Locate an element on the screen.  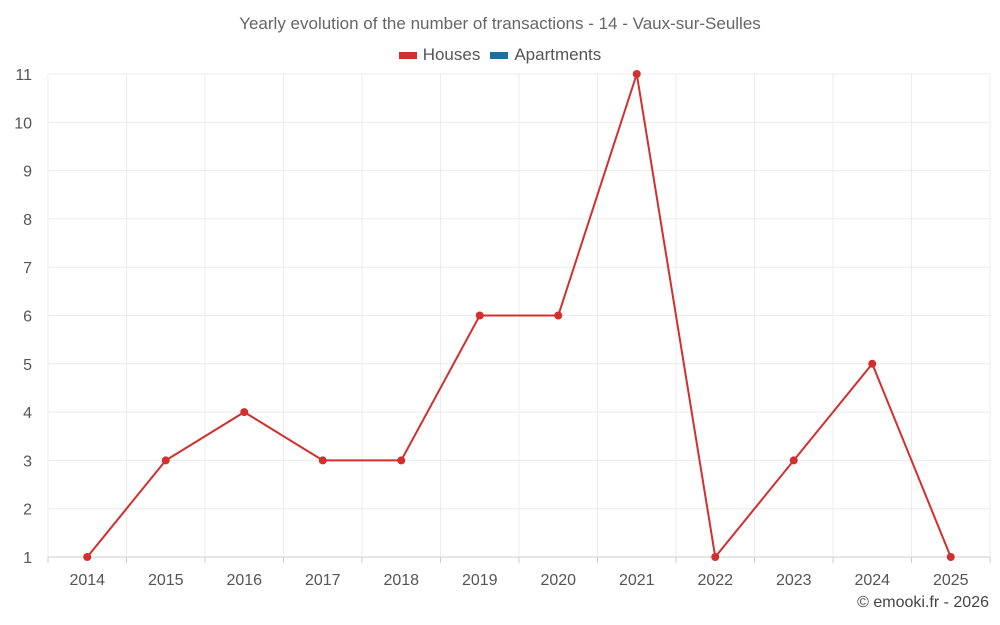
y-axis-ticks: 1 2 3 4 5 6 7 8 9 10 11 is located at coordinates (23, 317).